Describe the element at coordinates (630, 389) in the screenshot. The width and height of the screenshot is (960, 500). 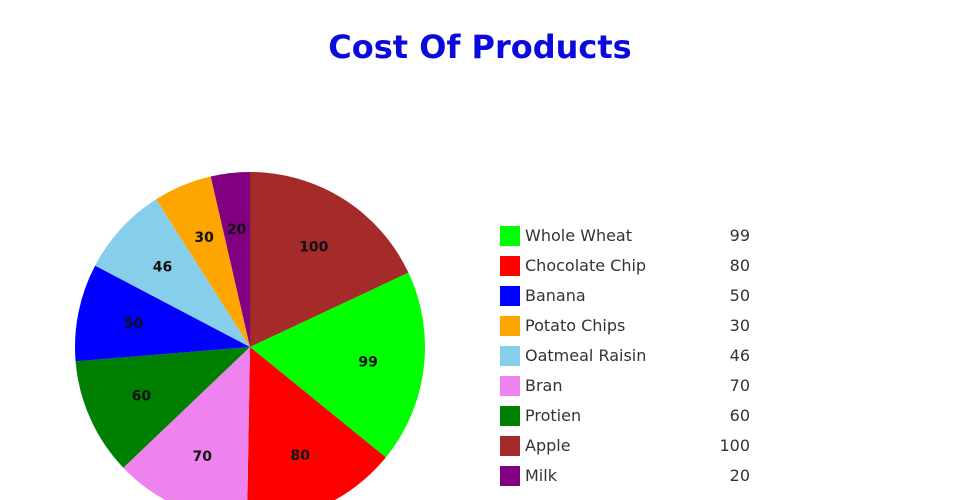
I see `legend-item: Bran 70` at that location.